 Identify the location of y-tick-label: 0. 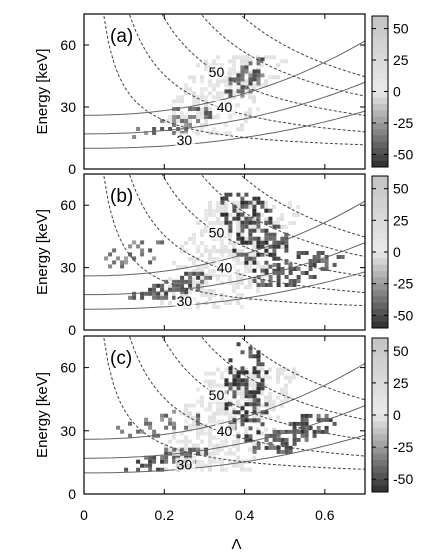
(72, 494).